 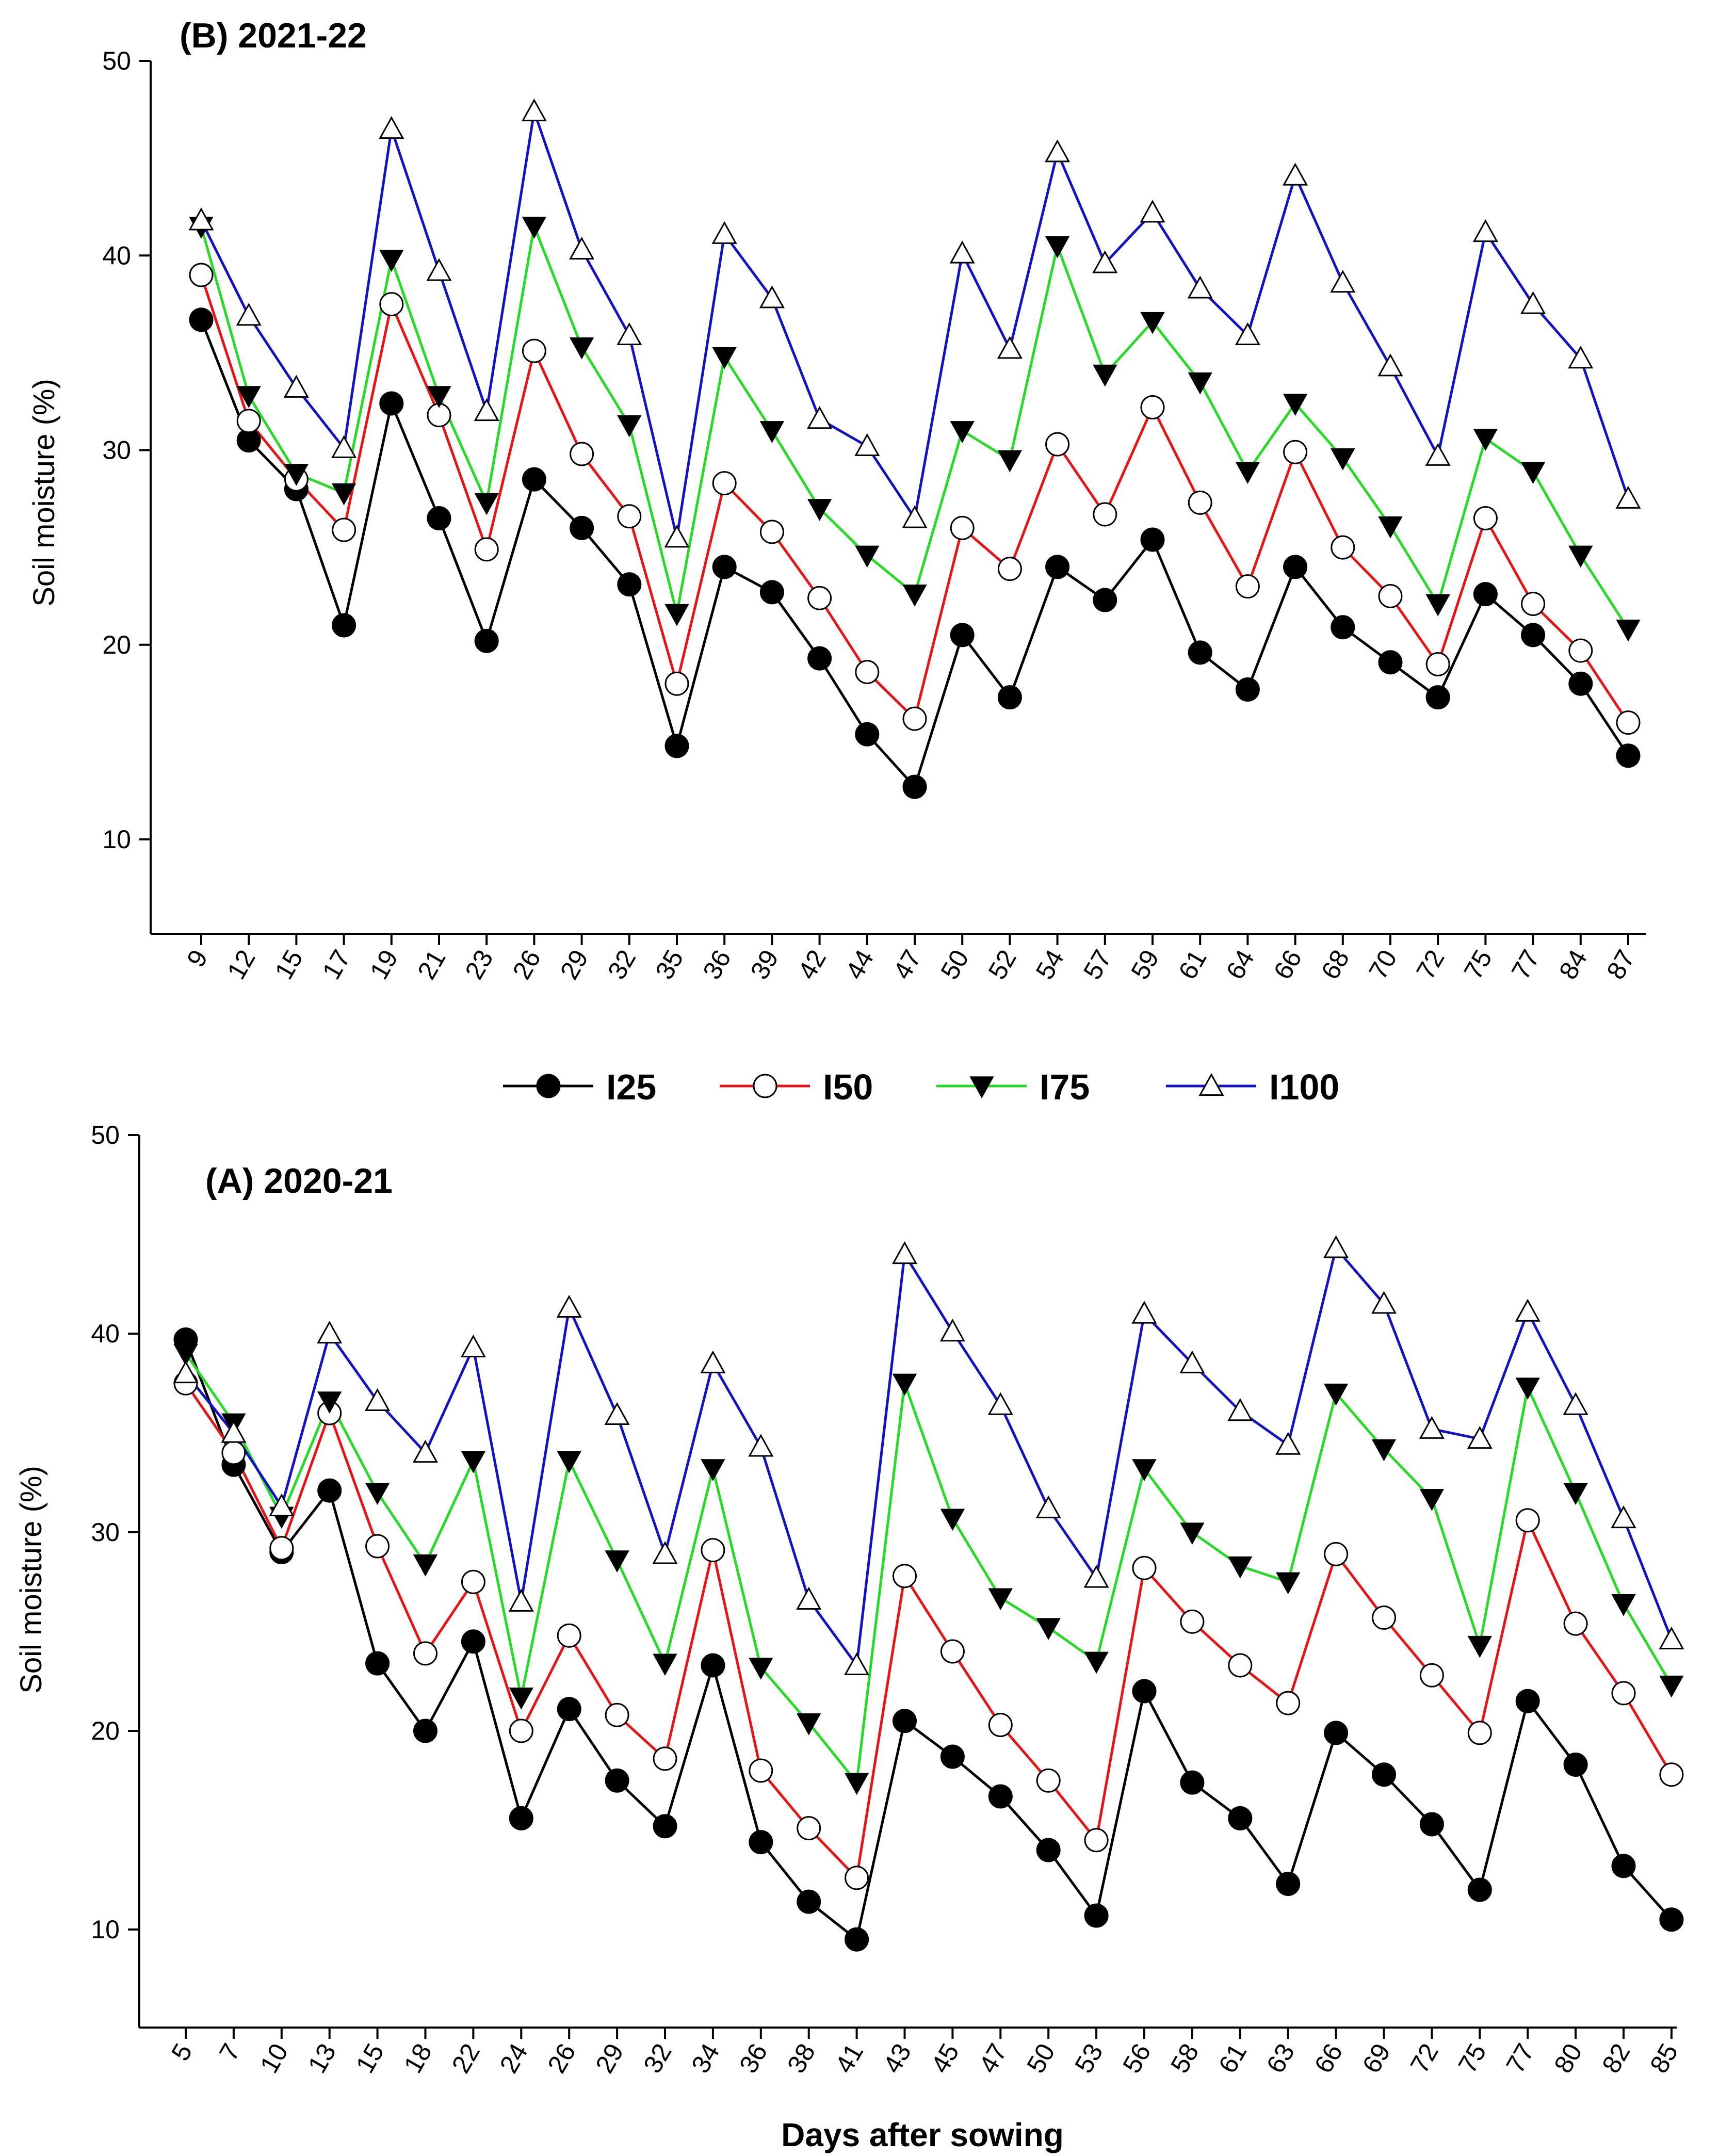 What do you see at coordinates (1232, 2058) in the screenshot?
I see `x-tick-label-a: 61` at bounding box center [1232, 2058].